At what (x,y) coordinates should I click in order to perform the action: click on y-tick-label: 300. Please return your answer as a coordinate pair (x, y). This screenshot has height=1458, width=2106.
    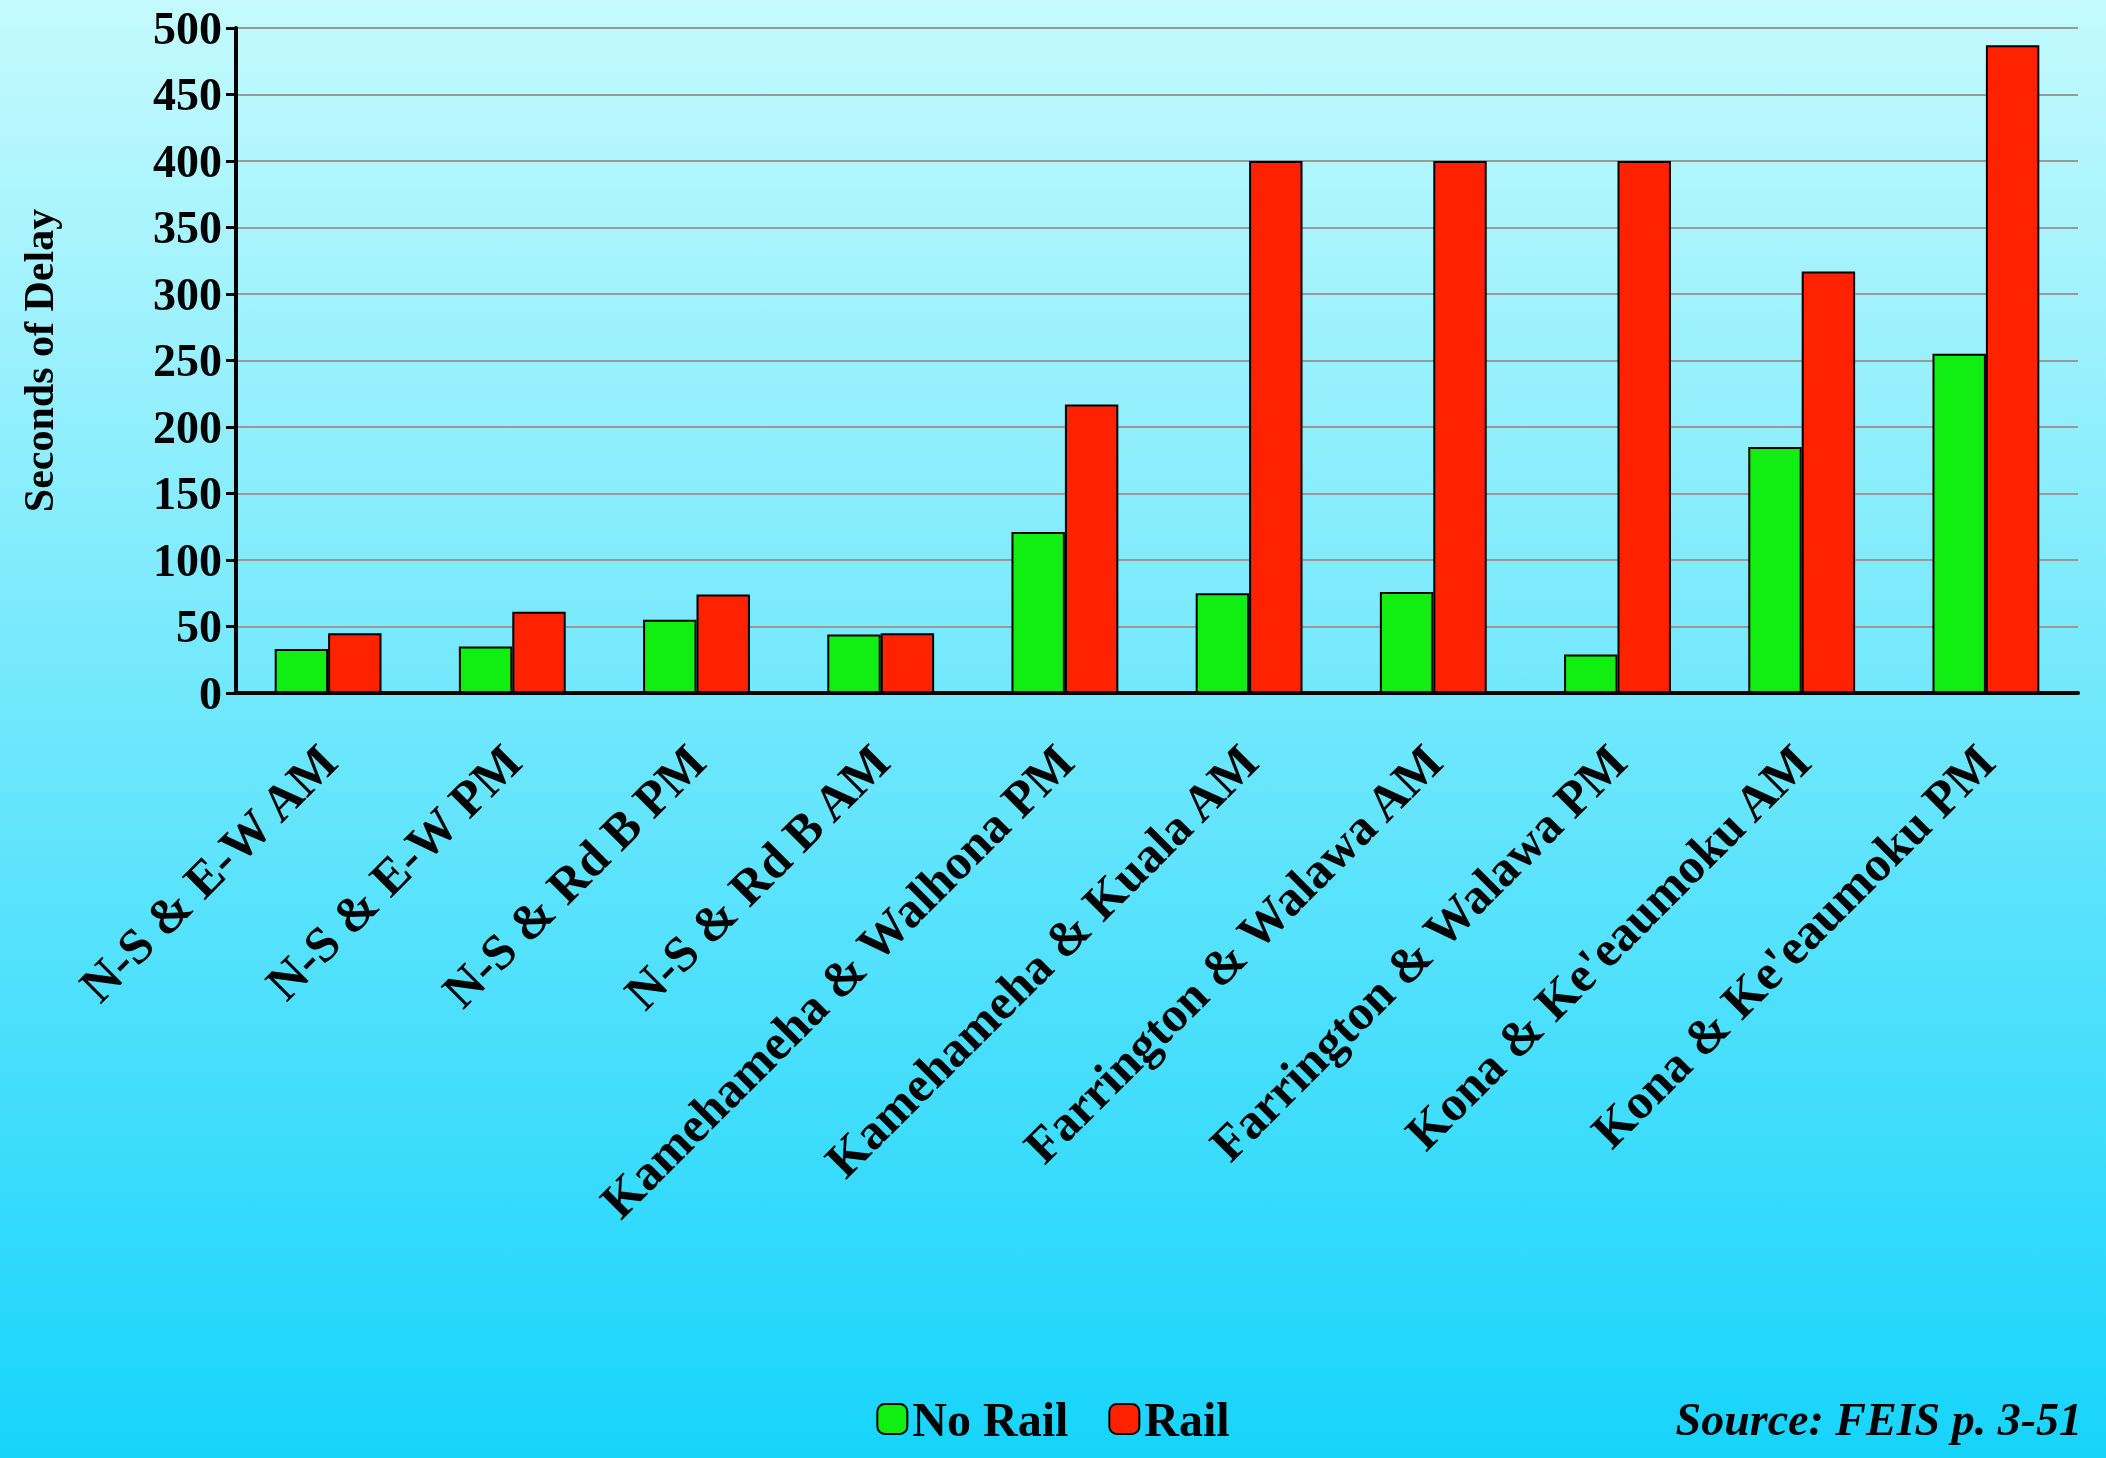
    Looking at the image, I should click on (187, 294).